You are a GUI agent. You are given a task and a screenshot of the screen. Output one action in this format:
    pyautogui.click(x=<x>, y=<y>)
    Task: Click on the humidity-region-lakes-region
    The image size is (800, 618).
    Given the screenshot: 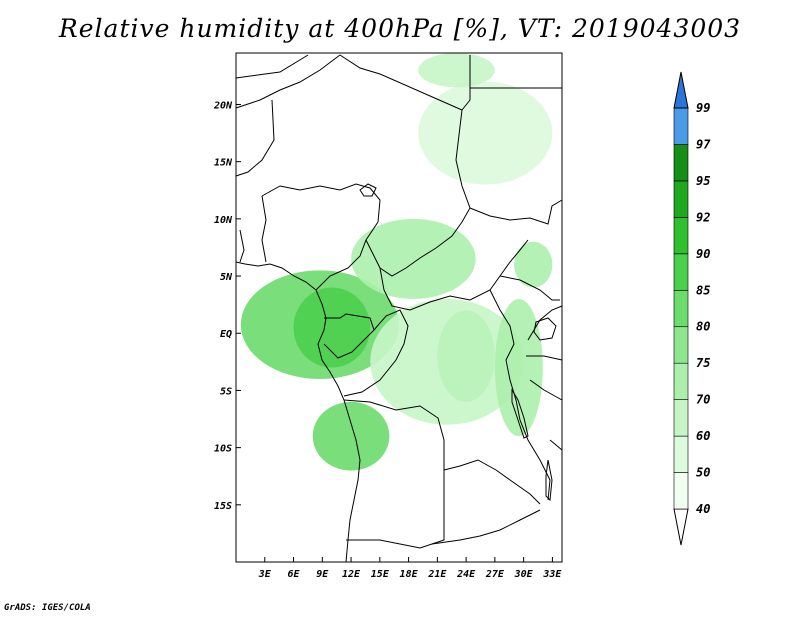 What is the action you would take?
    pyautogui.click(x=518, y=367)
    